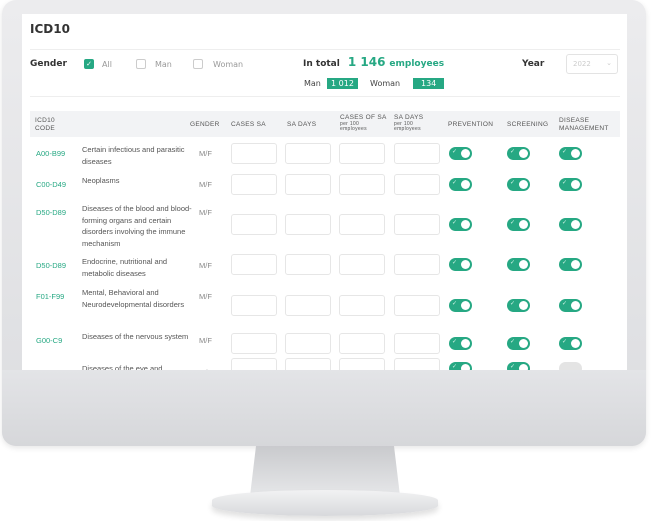 Image resolution: width=654 pixels, height=521 pixels. Describe the element at coordinates (409, 117) in the screenshot. I see `col-sa-days-per-label: SA DAYS` at that location.